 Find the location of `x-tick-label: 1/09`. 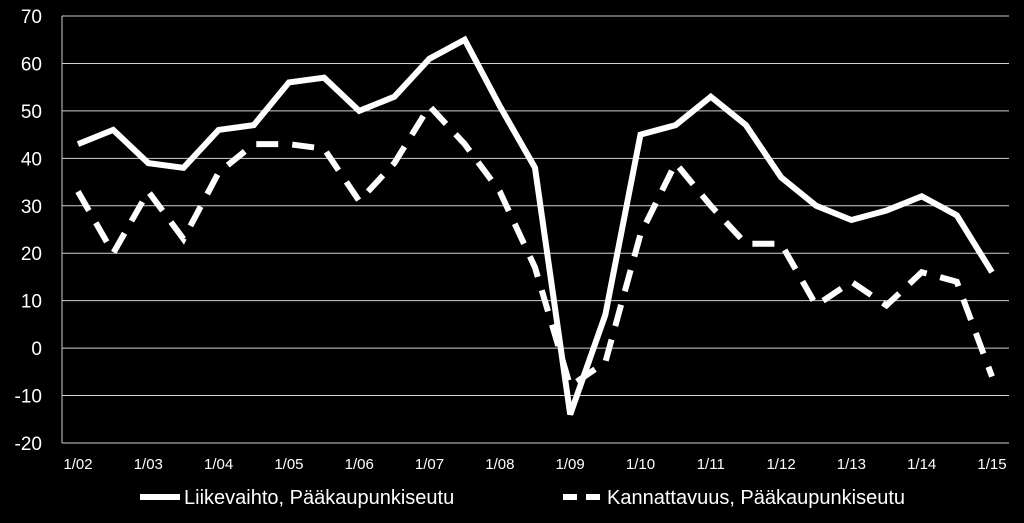

x-tick-label: 1/09 is located at coordinates (570, 464).